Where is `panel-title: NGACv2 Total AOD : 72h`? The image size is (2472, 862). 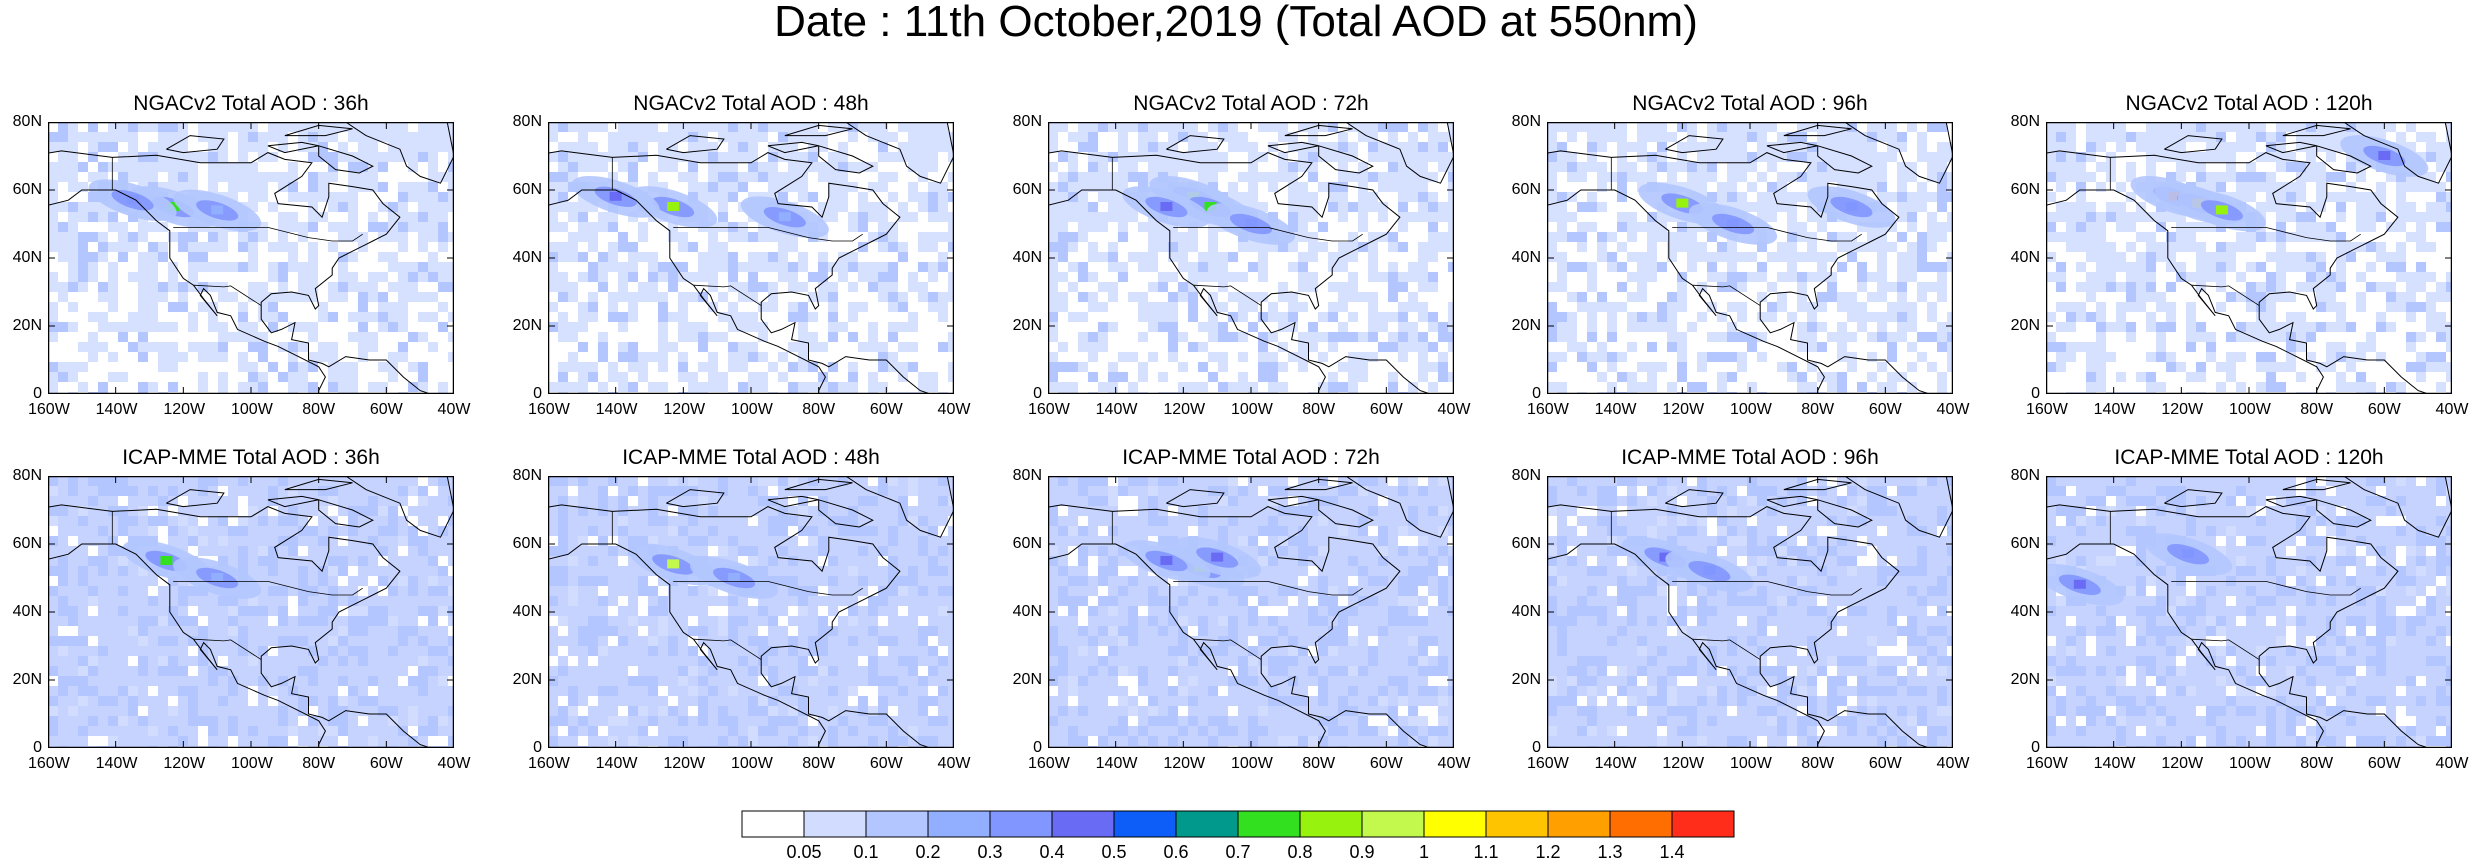
panel-title: NGACv2 Total AOD : 72h is located at coordinates (1251, 103).